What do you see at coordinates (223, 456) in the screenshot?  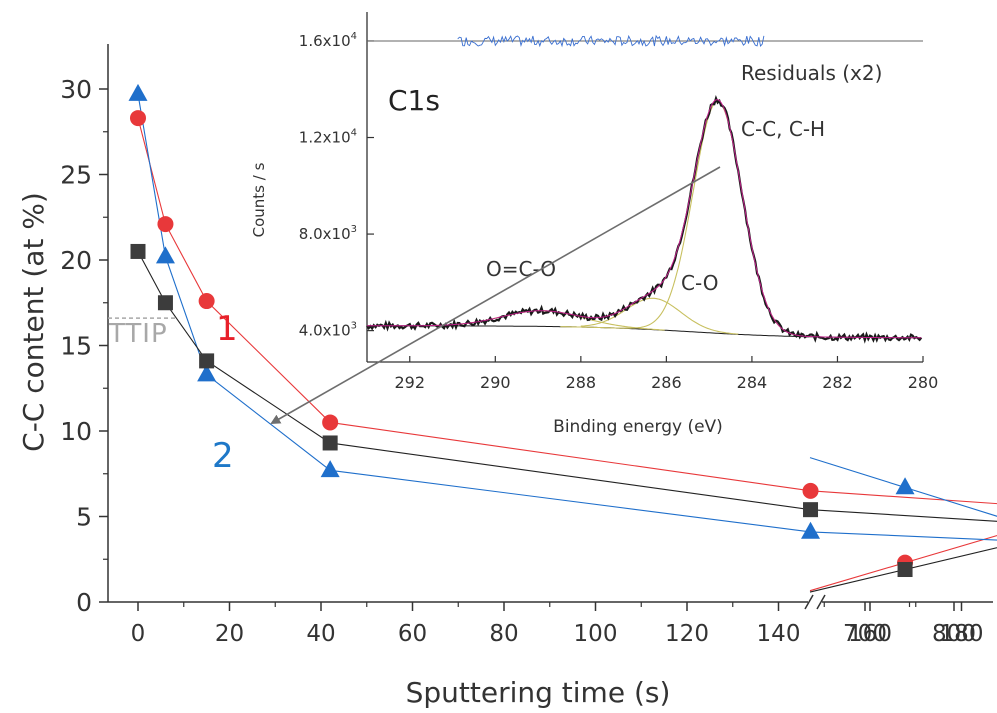 I see `series-label-2: 2` at bounding box center [223, 456].